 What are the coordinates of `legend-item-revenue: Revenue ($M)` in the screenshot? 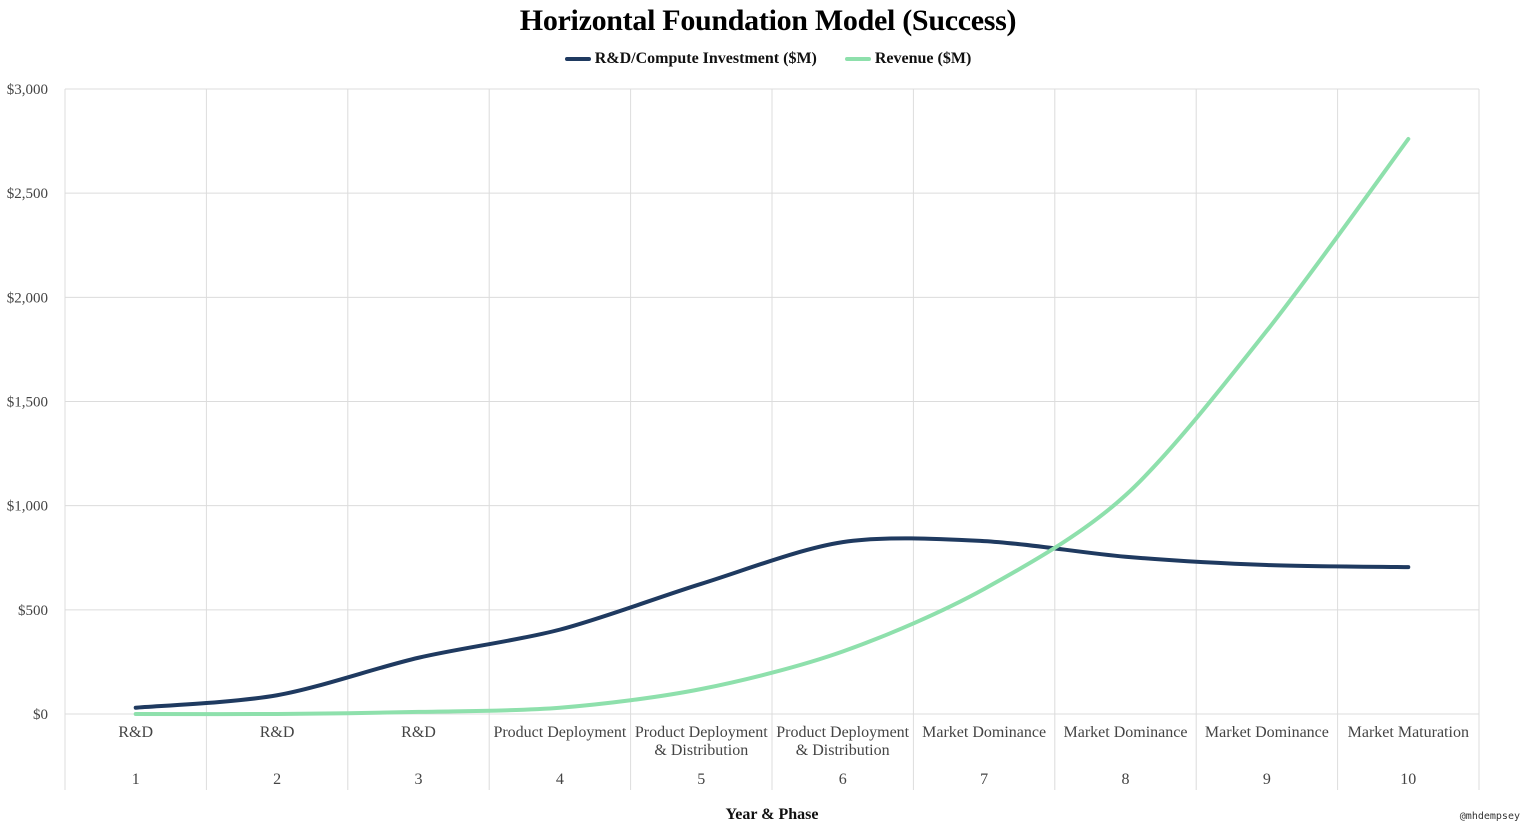 It's located at (908, 59).